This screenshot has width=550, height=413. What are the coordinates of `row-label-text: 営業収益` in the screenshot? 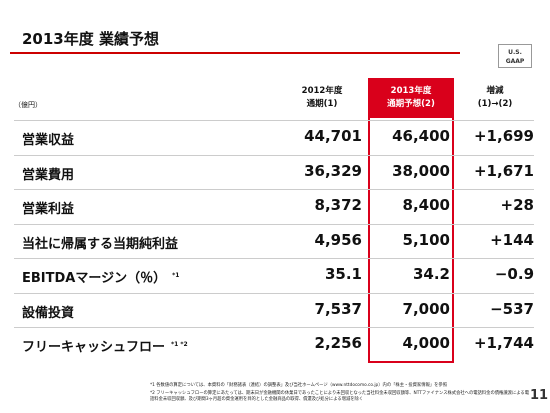 It's located at (48, 140).